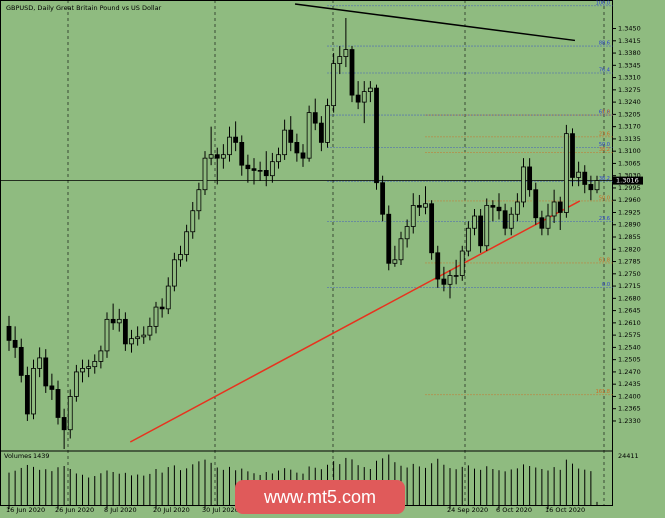 This screenshot has height=518, width=665. I want to click on y-tick-label: 1.2470, so click(629, 372).